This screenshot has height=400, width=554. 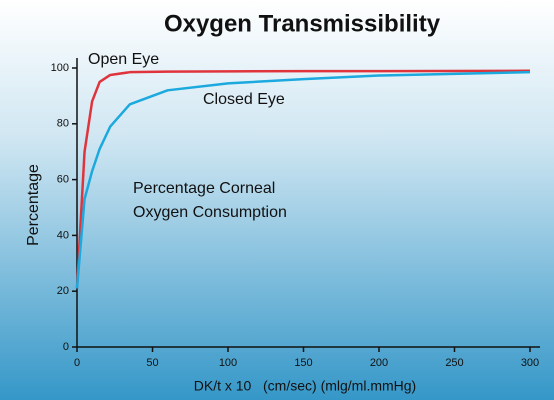 I want to click on y-tick-label: 0, so click(x=66, y=347).